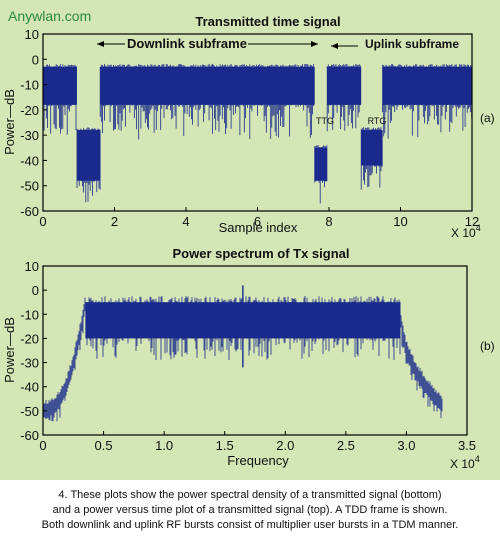  What do you see at coordinates (29, 411) in the screenshot?
I see `chart-b-ytick-label: -50` at bounding box center [29, 411].